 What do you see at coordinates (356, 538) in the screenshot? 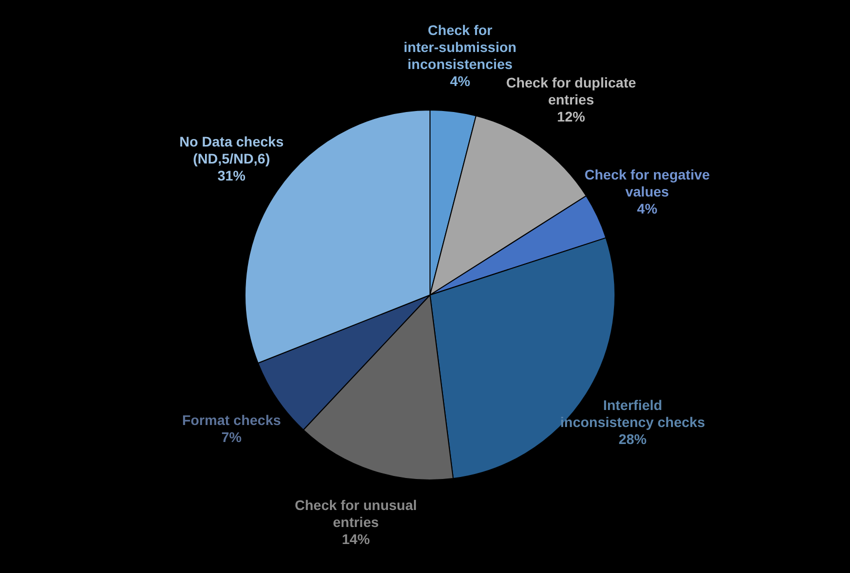
I see `data-label: 14%` at bounding box center [356, 538].